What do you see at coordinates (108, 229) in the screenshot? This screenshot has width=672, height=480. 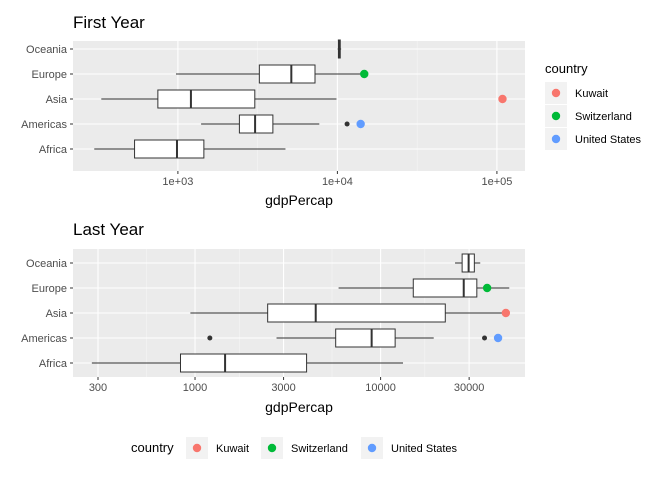 I see `last-year-title: Last Year` at bounding box center [108, 229].